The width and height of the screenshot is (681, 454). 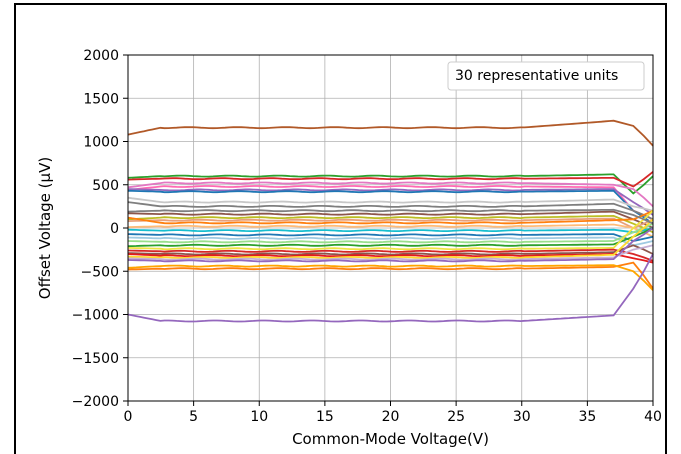 I want to click on x-tick-label-7: 35, so click(x=587, y=417).